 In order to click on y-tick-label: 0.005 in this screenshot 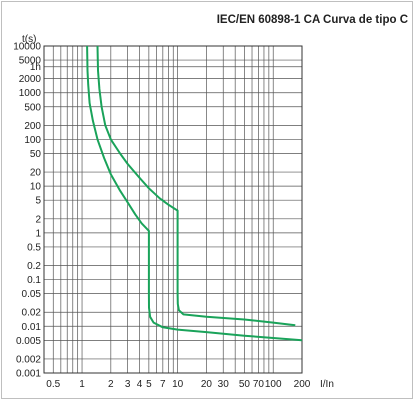, I will do `click(28, 341)`.